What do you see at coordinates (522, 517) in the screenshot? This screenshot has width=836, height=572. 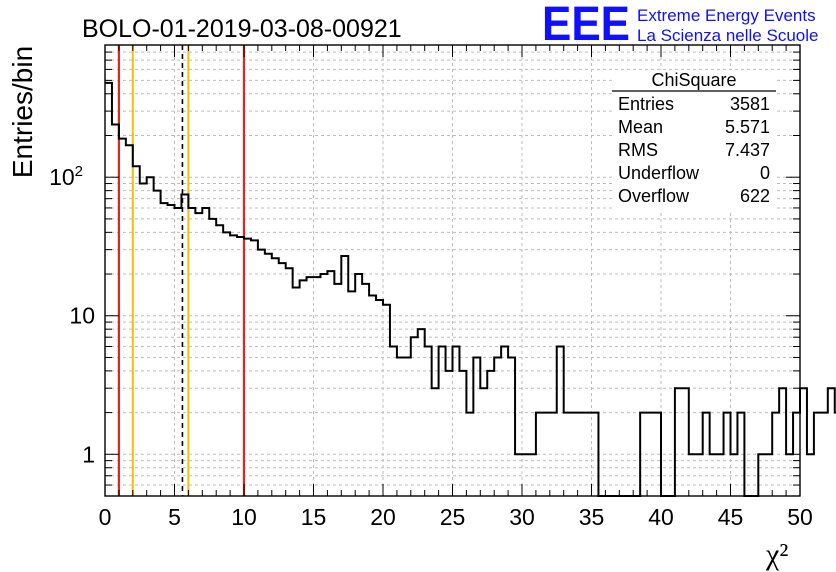 I see `x-tick-label: 30` at bounding box center [522, 517].